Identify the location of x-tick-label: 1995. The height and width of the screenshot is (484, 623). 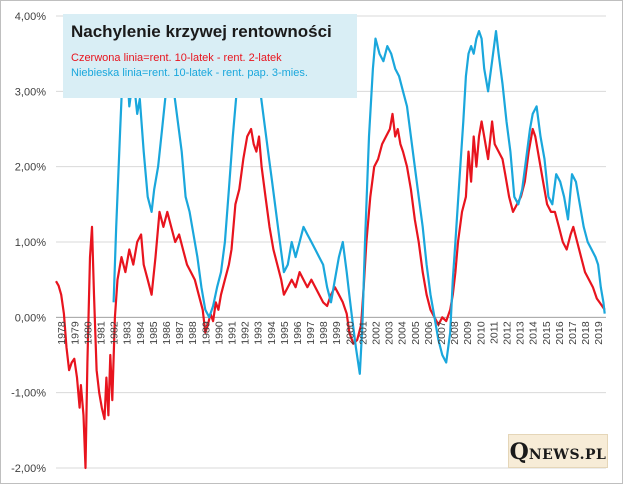
(285, 333).